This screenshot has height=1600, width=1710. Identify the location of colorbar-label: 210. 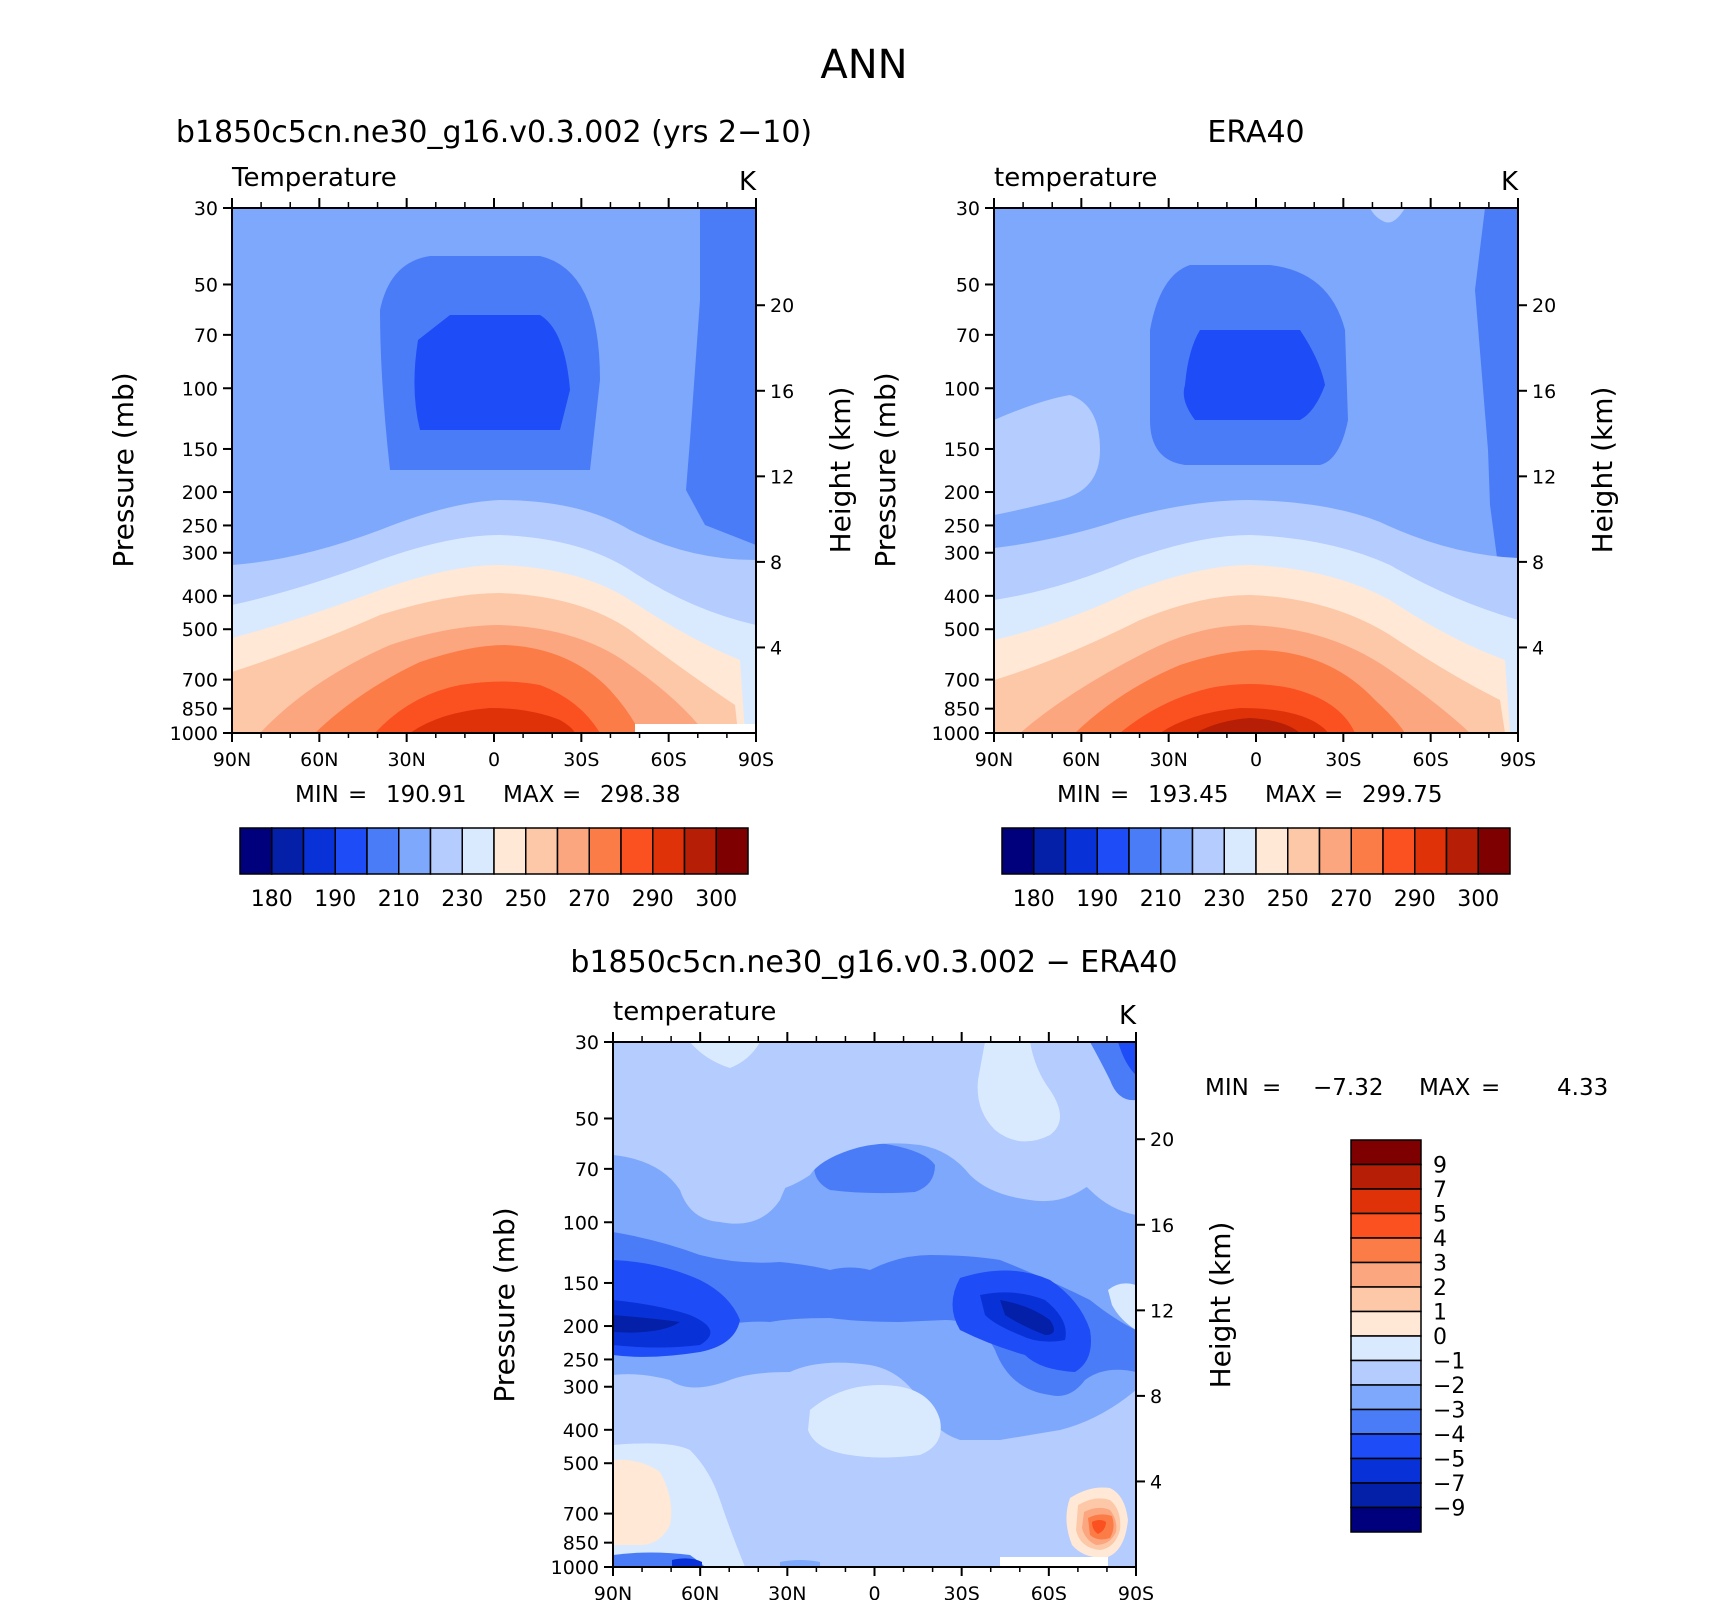
(1161, 899).